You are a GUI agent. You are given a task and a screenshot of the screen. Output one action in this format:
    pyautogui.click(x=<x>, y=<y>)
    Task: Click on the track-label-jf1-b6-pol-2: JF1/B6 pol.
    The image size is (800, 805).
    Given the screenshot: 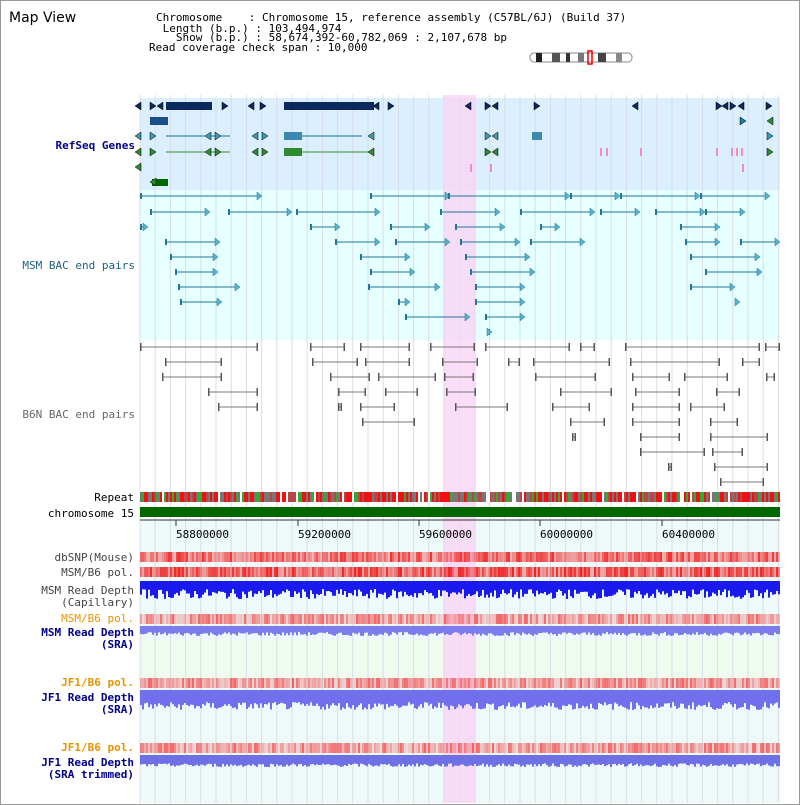 What is the action you would take?
    pyautogui.click(x=97, y=747)
    